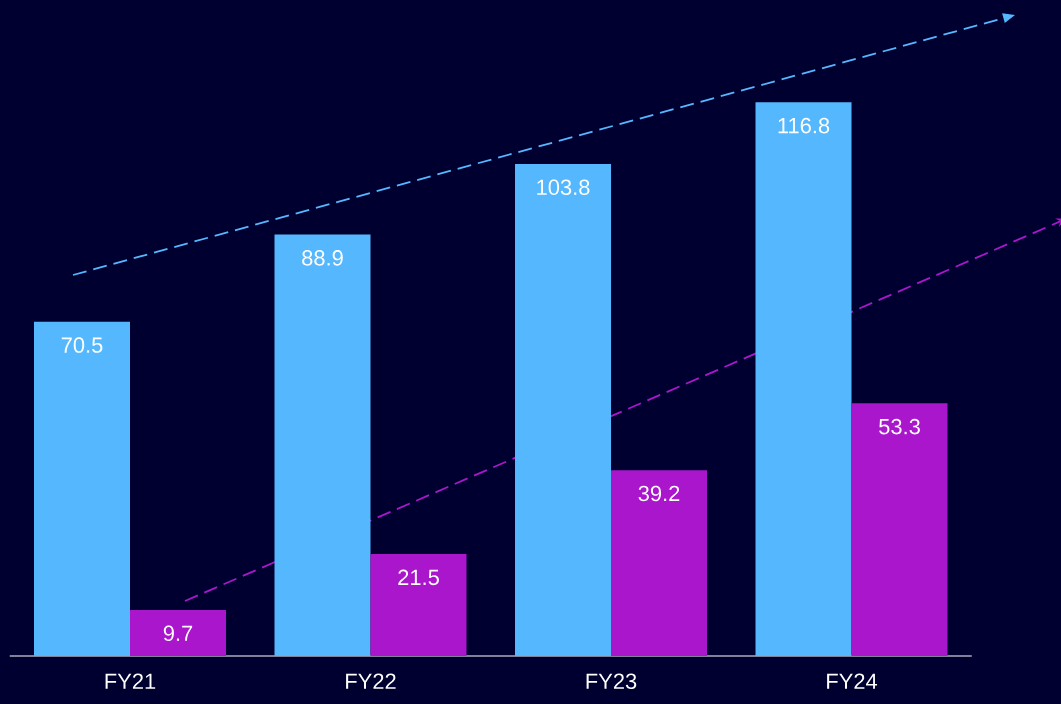 This screenshot has width=1061, height=704. I want to click on data-label: 21.5, so click(418, 577).